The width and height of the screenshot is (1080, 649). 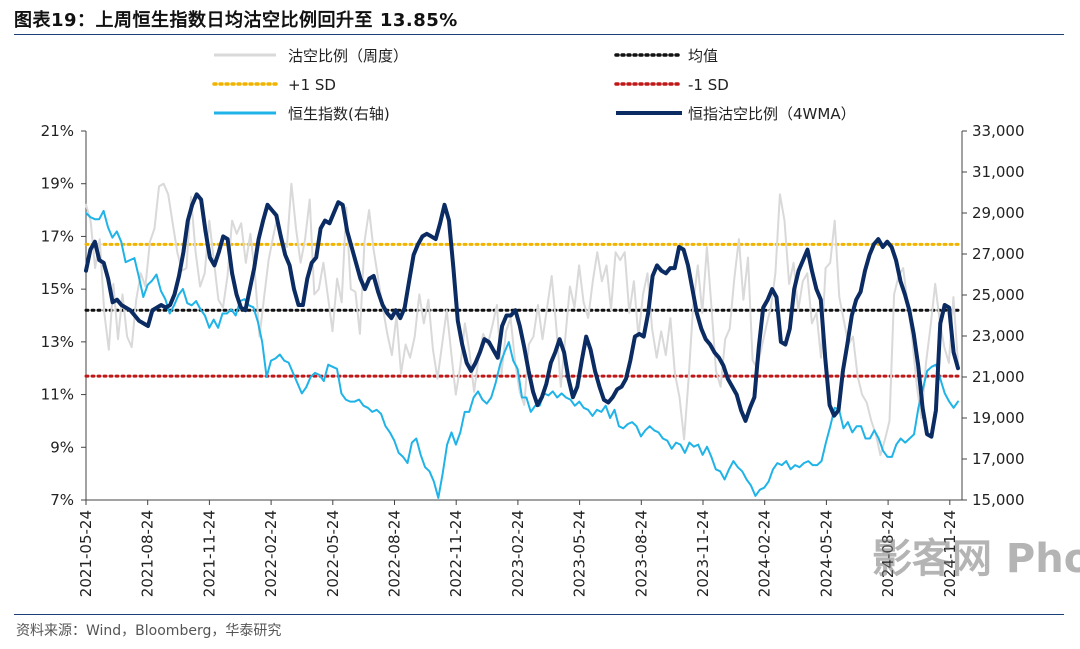 I want to click on left-tick-label: 21%, so click(x=57, y=131).